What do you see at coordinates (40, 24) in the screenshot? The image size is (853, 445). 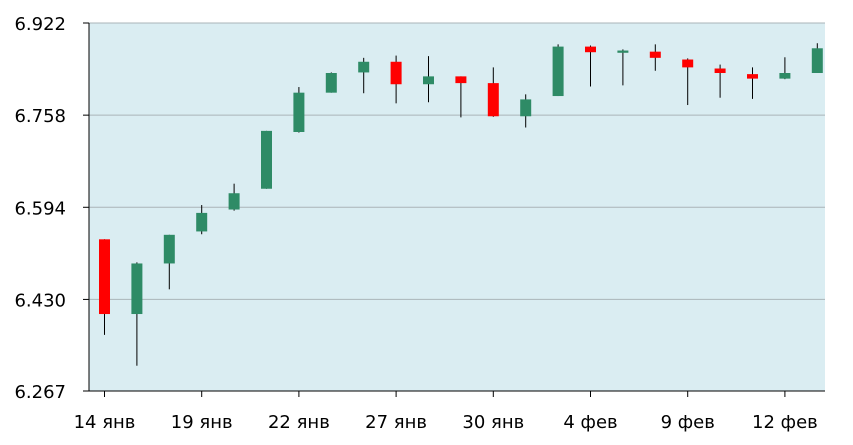 I see `y-tick-label: 6.922` at bounding box center [40, 24].